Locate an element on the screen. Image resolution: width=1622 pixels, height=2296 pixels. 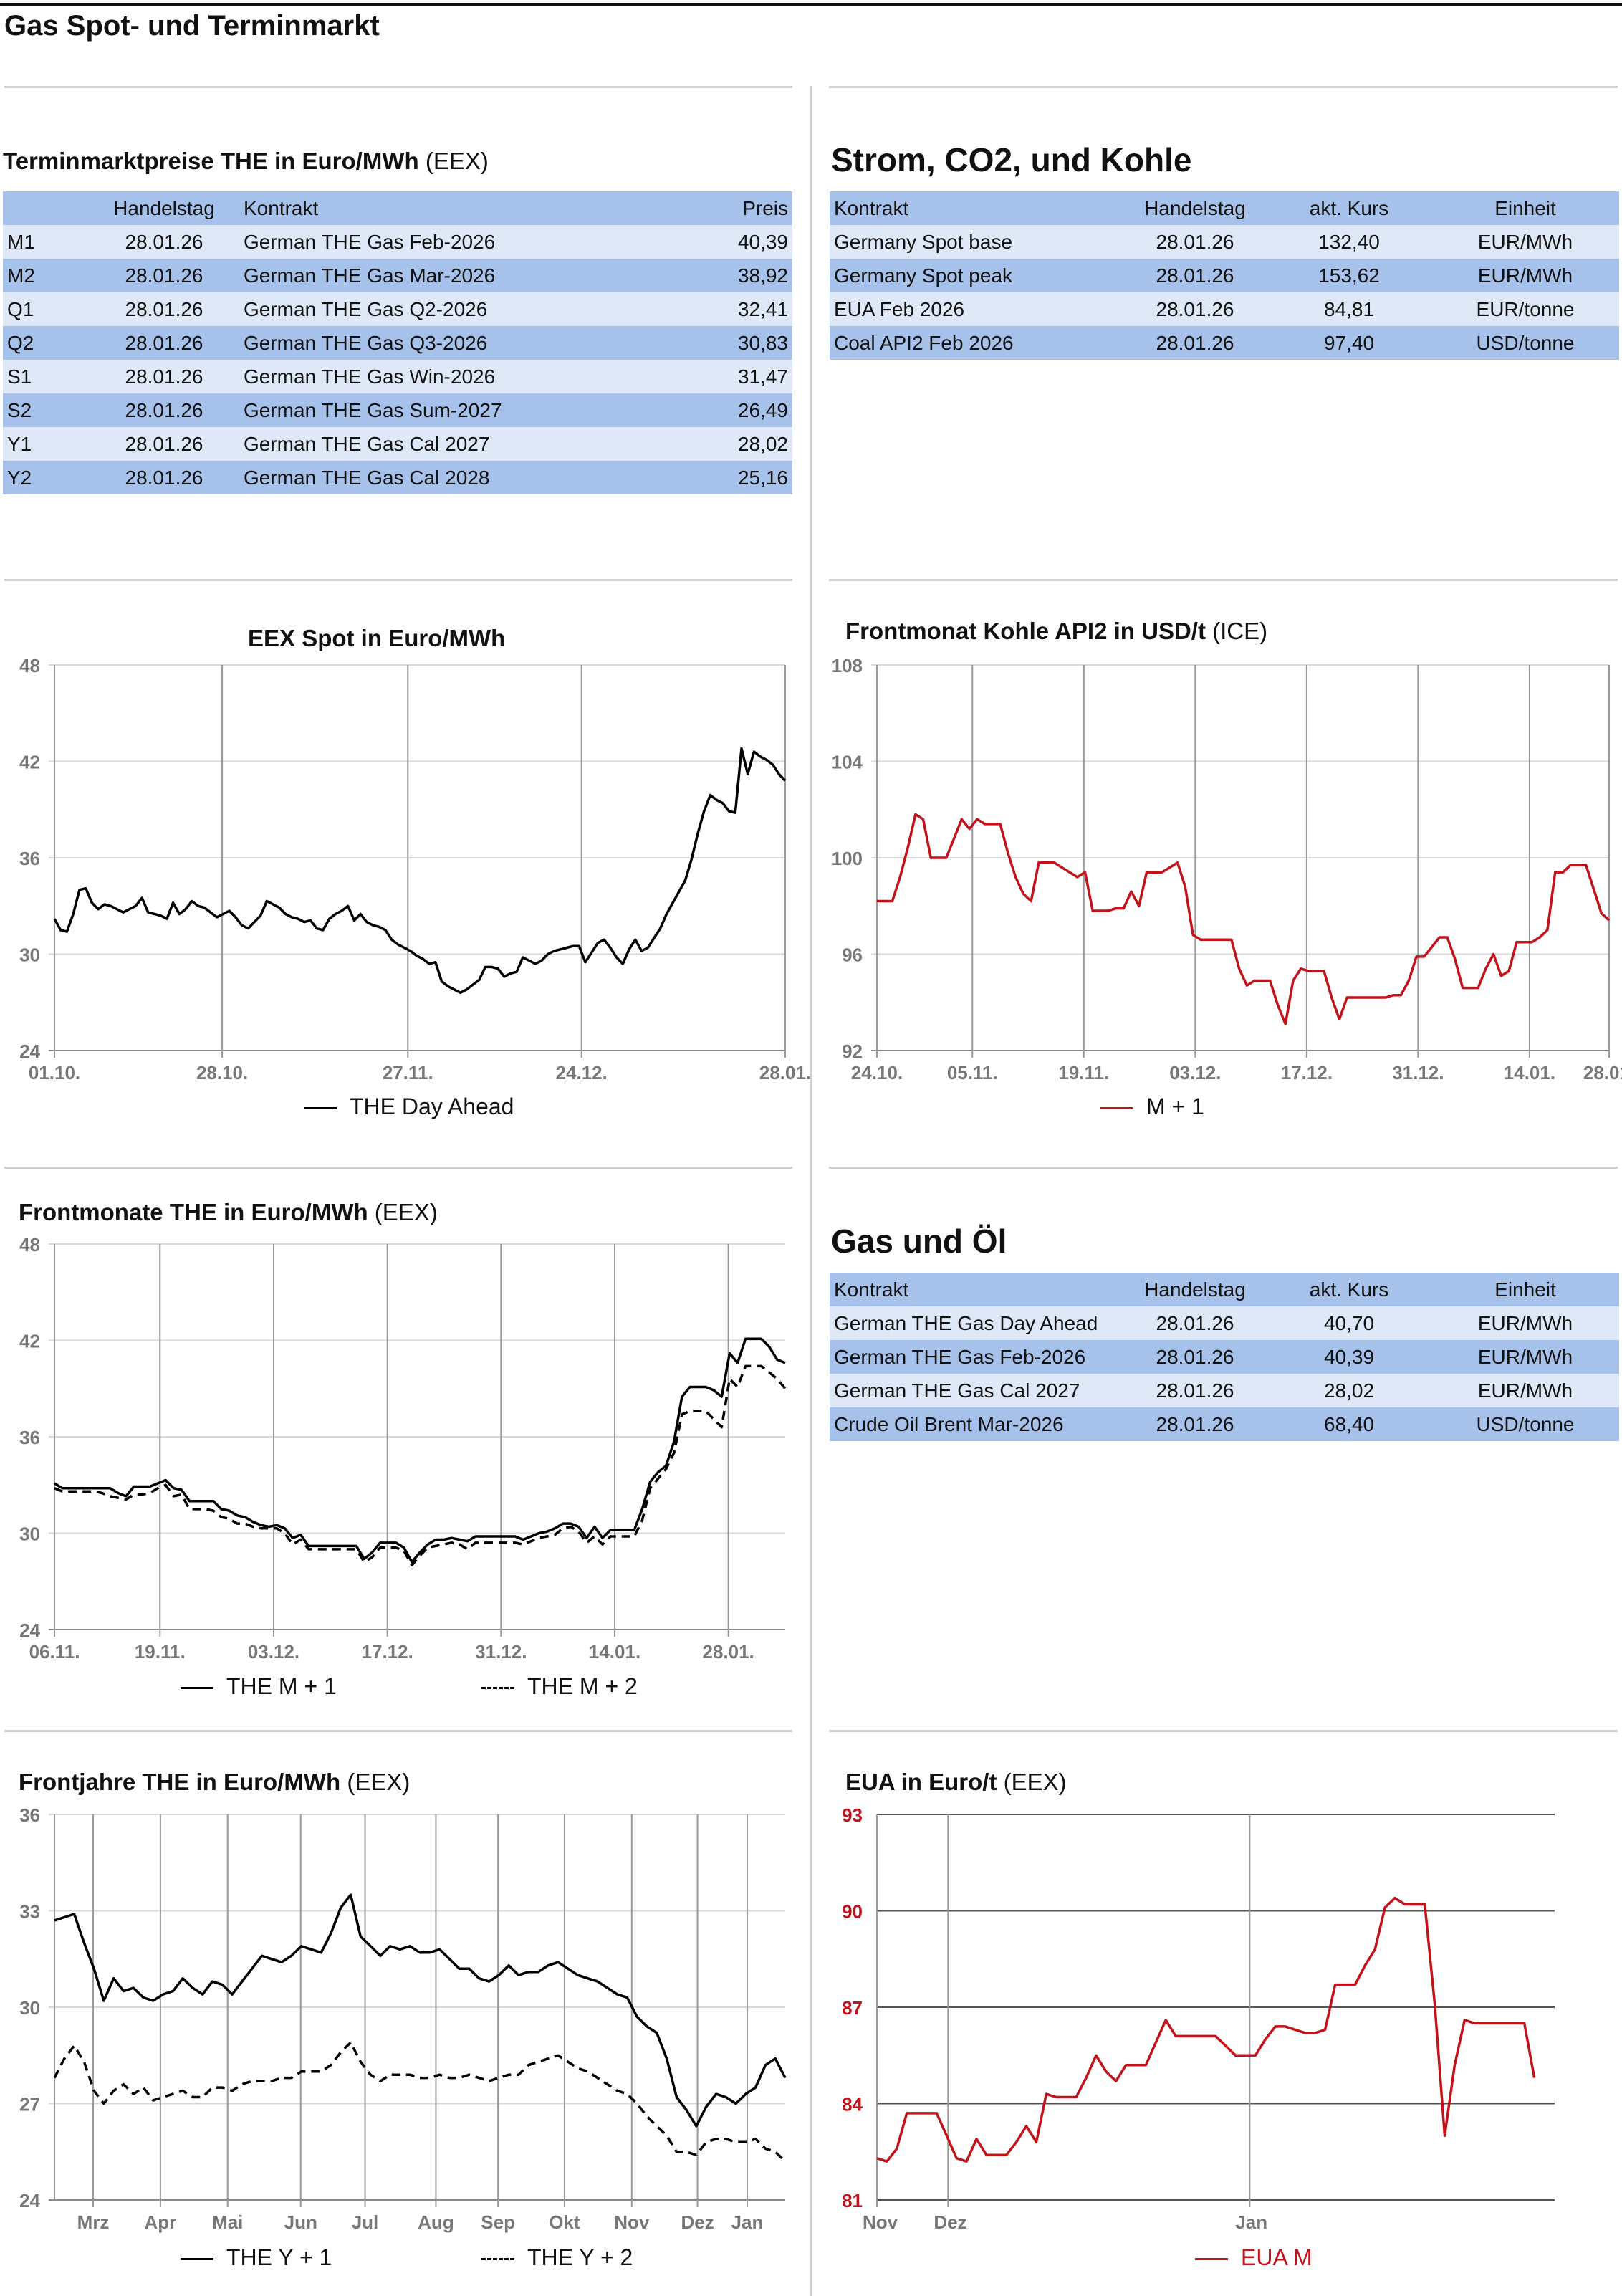
kohle-title-text: Frontmonat Kohle API2 in USD/t is located at coordinates (1025, 631).